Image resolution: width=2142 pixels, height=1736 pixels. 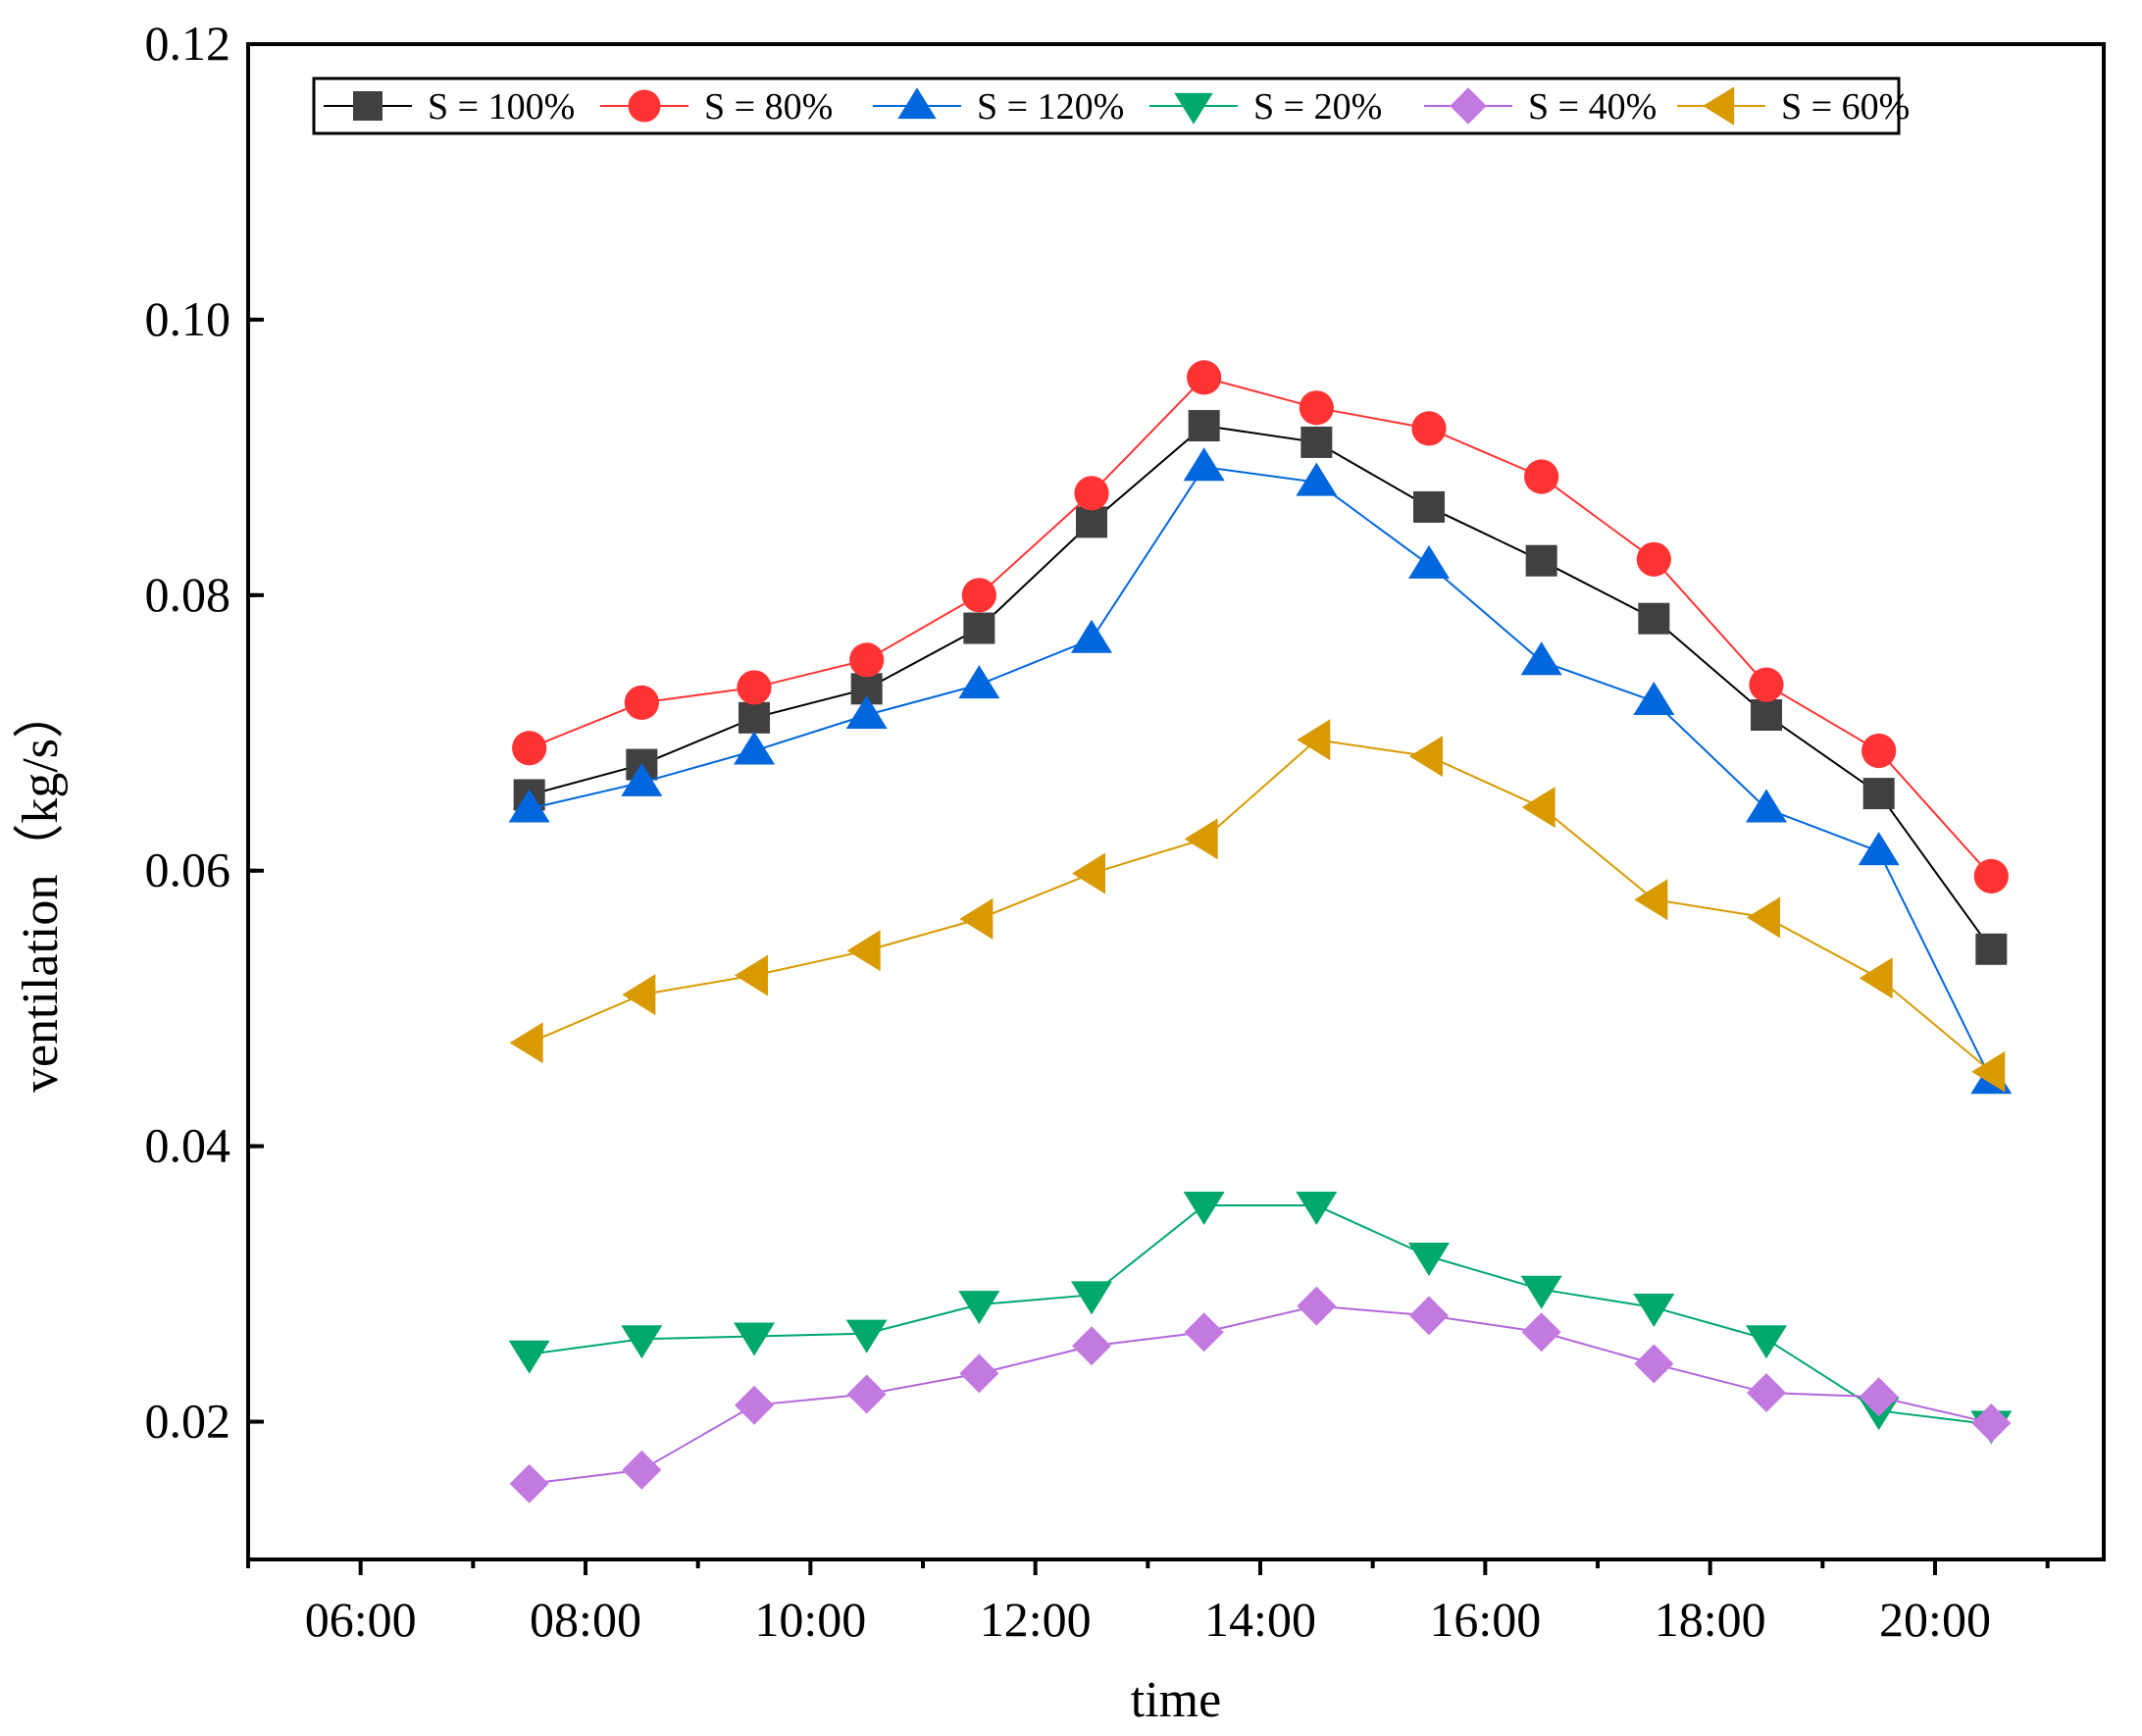 I want to click on legend-box, so click(x=1106, y=106).